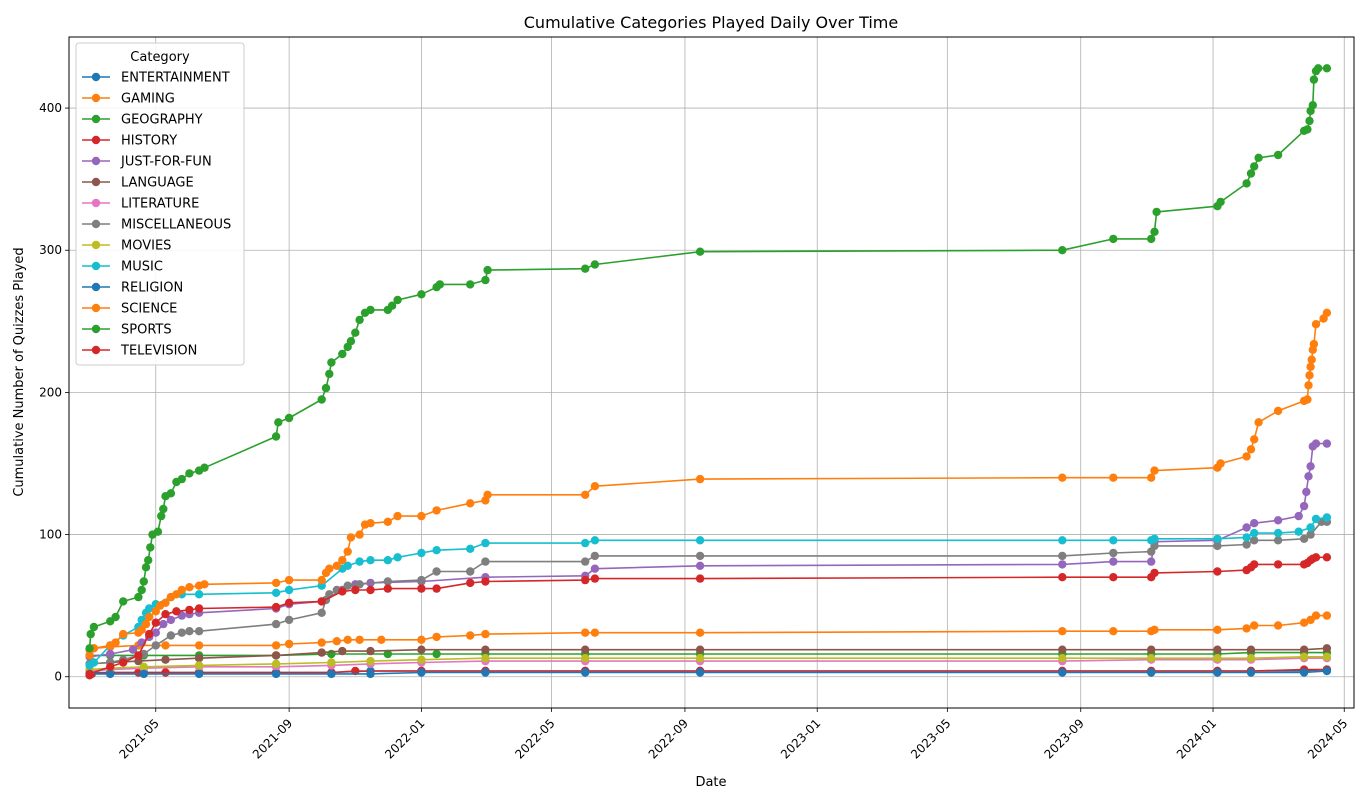 The image size is (1368, 804). I want to click on legend-label: HISTORY, so click(149, 141).